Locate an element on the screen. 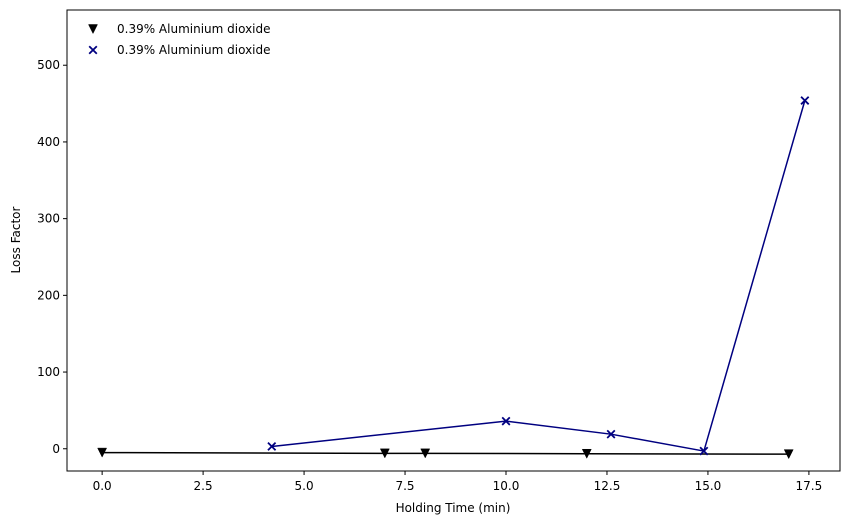 Image resolution: width=850 pixels, height=525 pixels. x-tick-label: 17.5 is located at coordinates (809, 486).